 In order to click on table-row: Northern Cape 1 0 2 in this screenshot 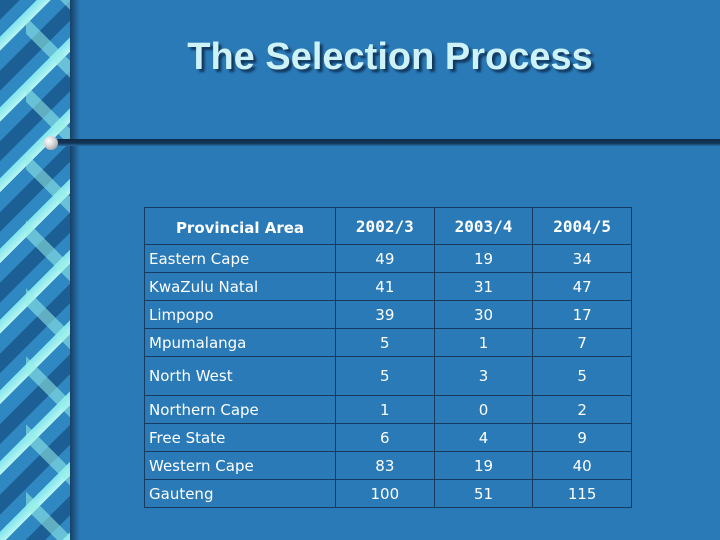, I will do `click(388, 409)`.